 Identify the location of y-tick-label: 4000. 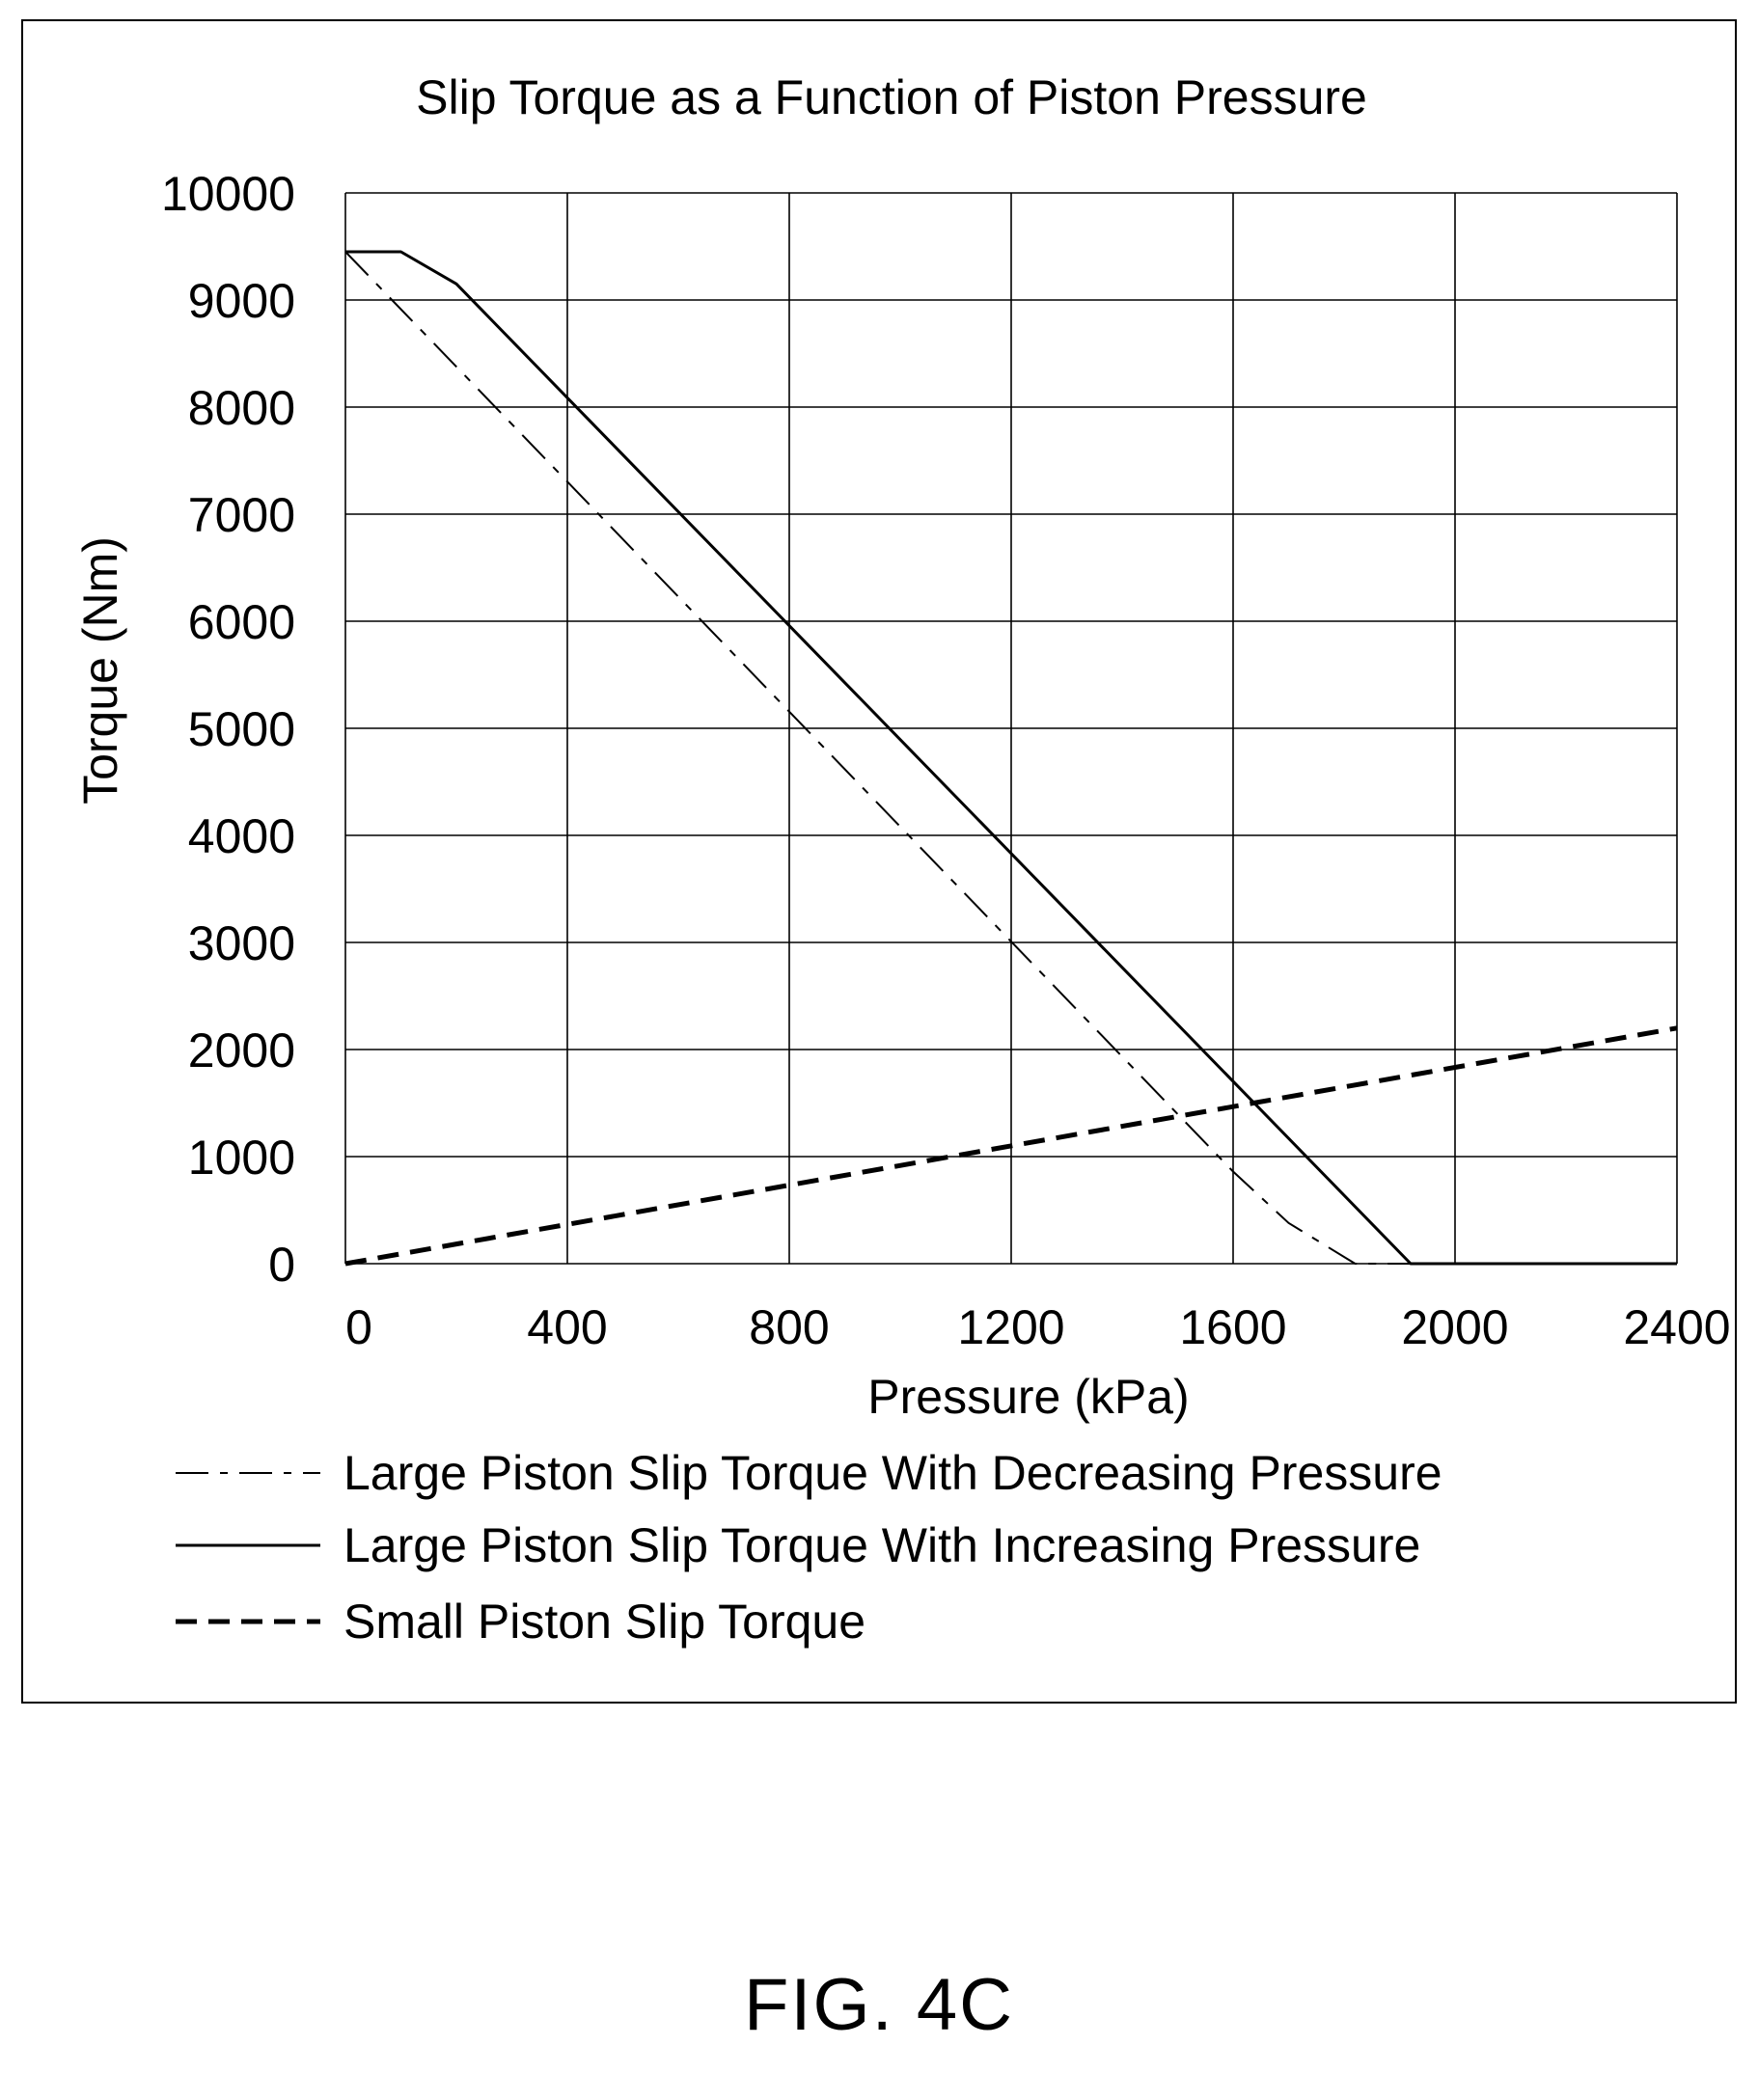
(241, 836).